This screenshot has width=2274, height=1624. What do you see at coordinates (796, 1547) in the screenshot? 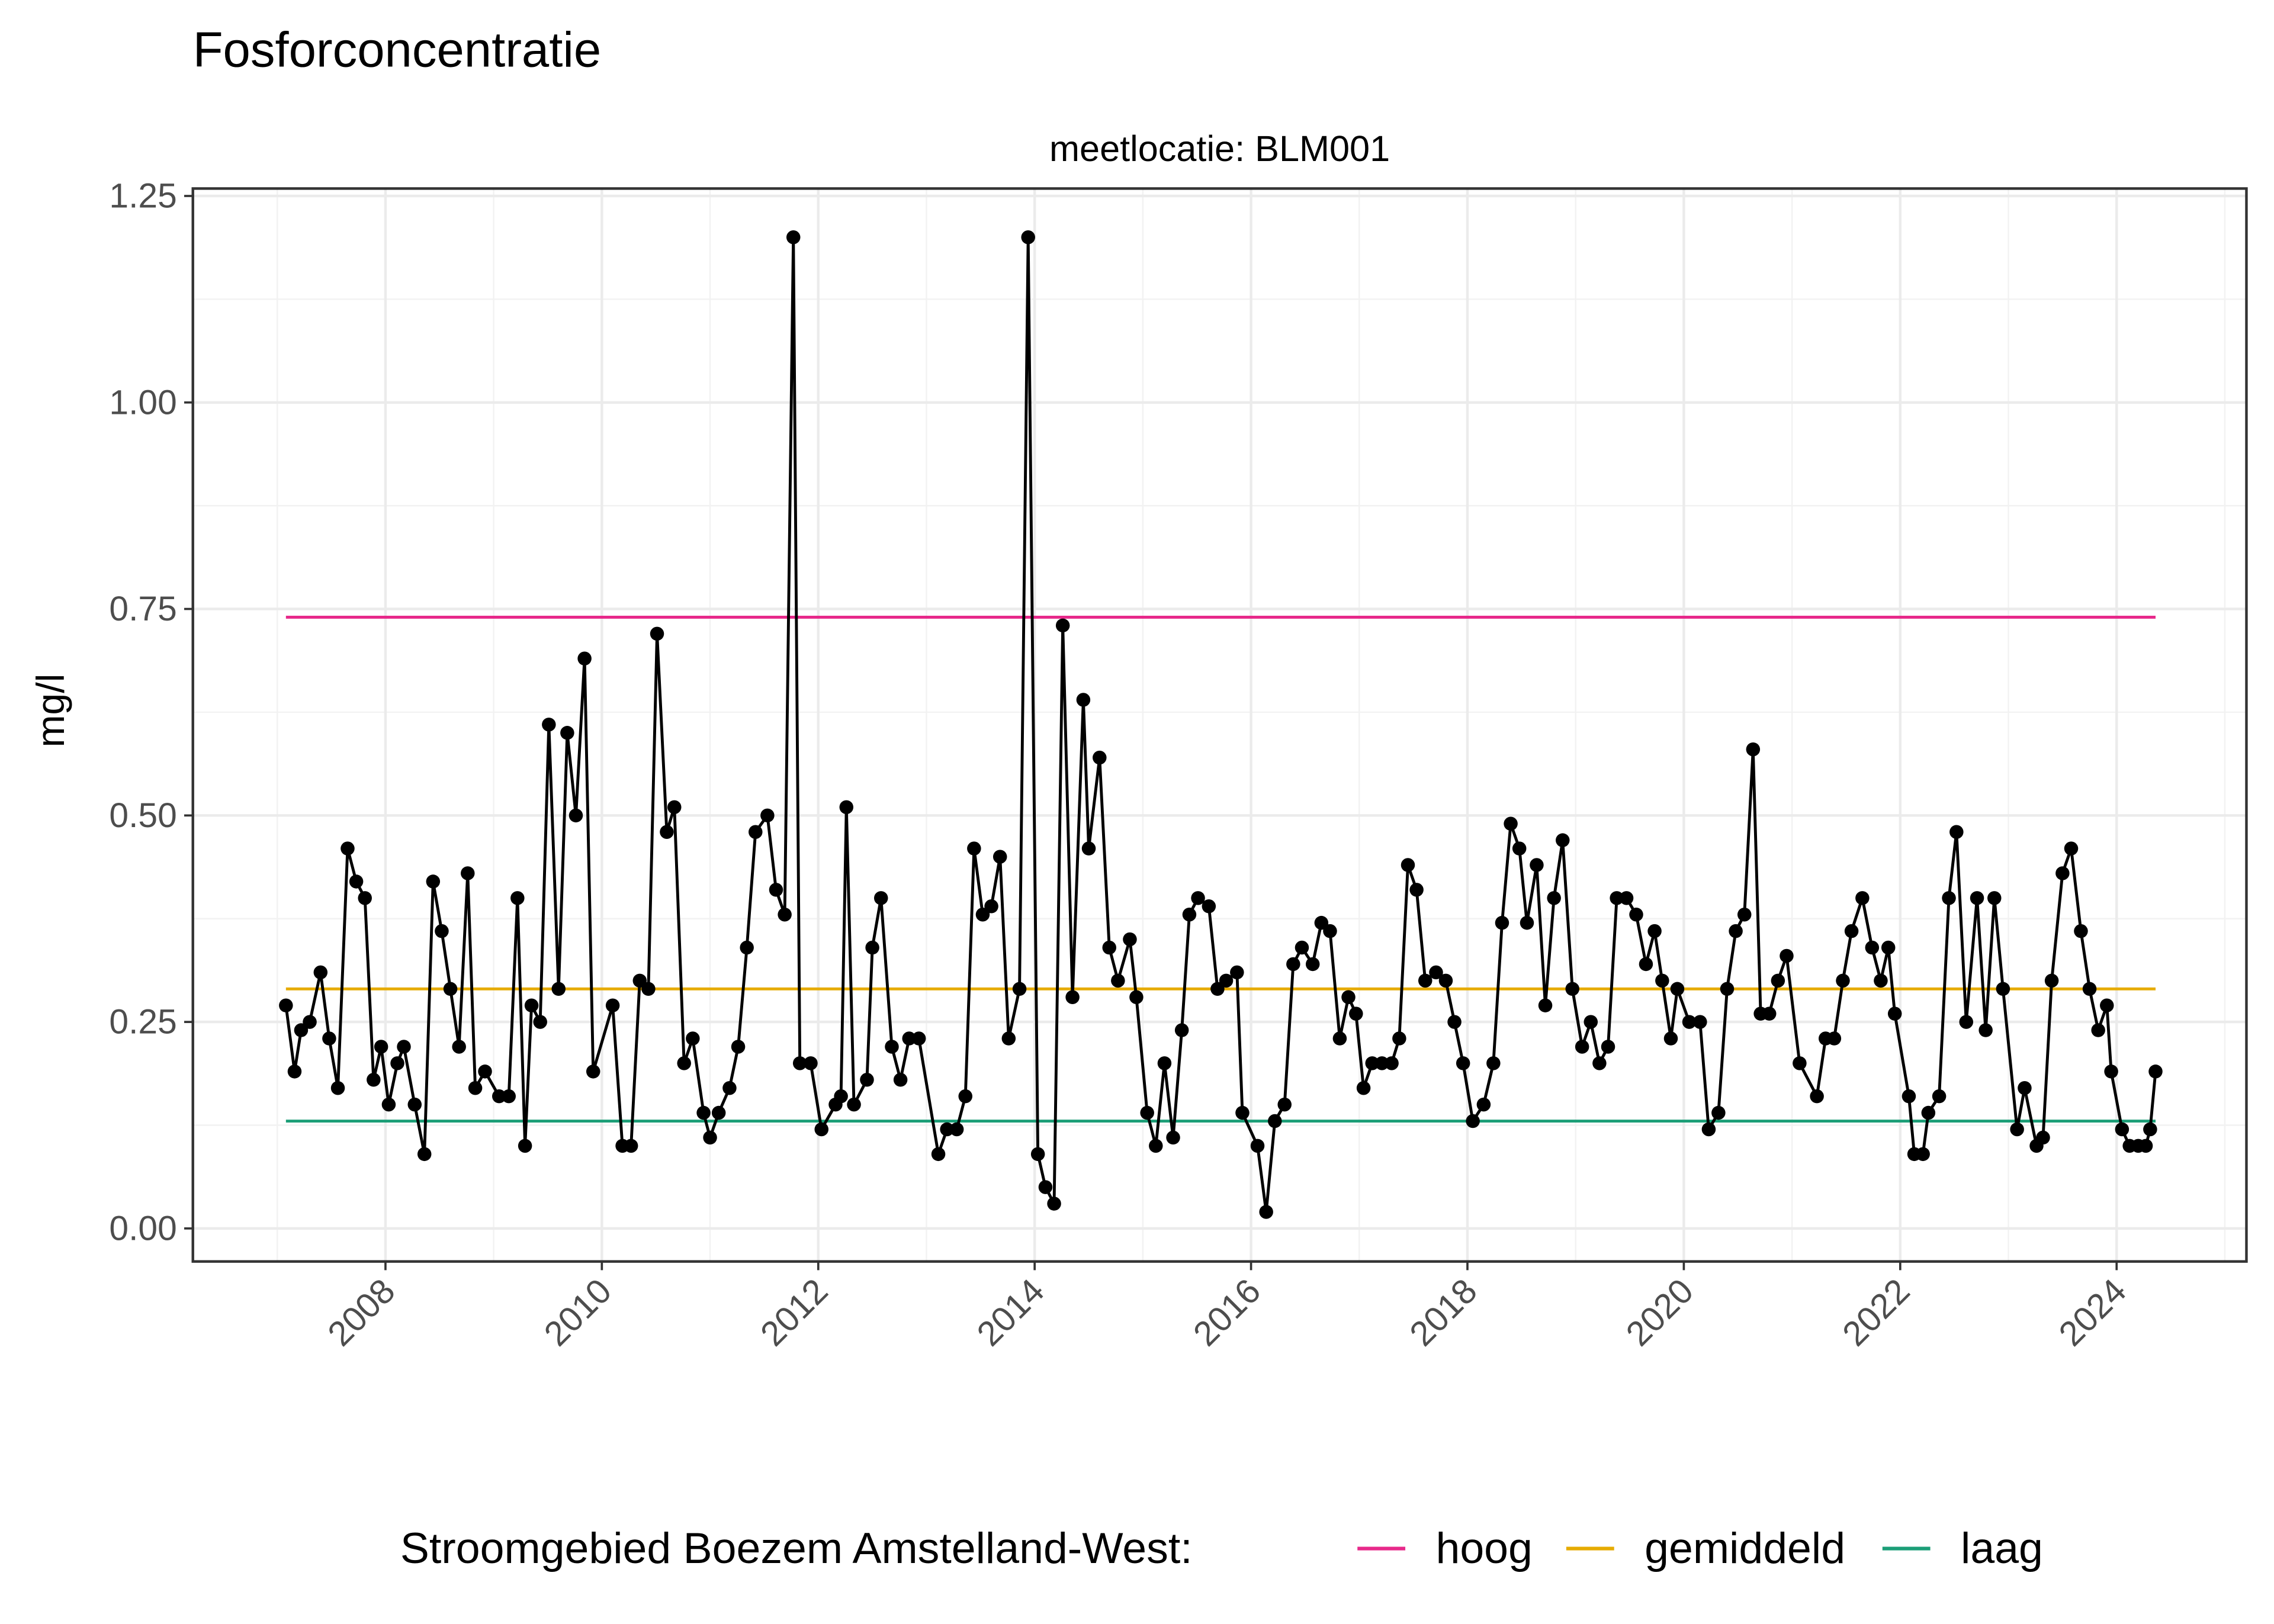
I see `legend-title: Stroomgebied Boezem Amstelland-West:` at bounding box center [796, 1547].